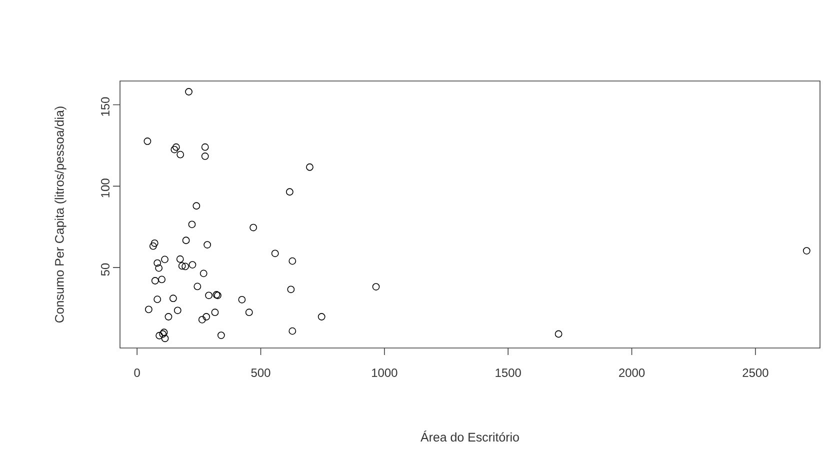  Describe the element at coordinates (105, 106) in the screenshot. I see `y-tick-label: 150` at that location.